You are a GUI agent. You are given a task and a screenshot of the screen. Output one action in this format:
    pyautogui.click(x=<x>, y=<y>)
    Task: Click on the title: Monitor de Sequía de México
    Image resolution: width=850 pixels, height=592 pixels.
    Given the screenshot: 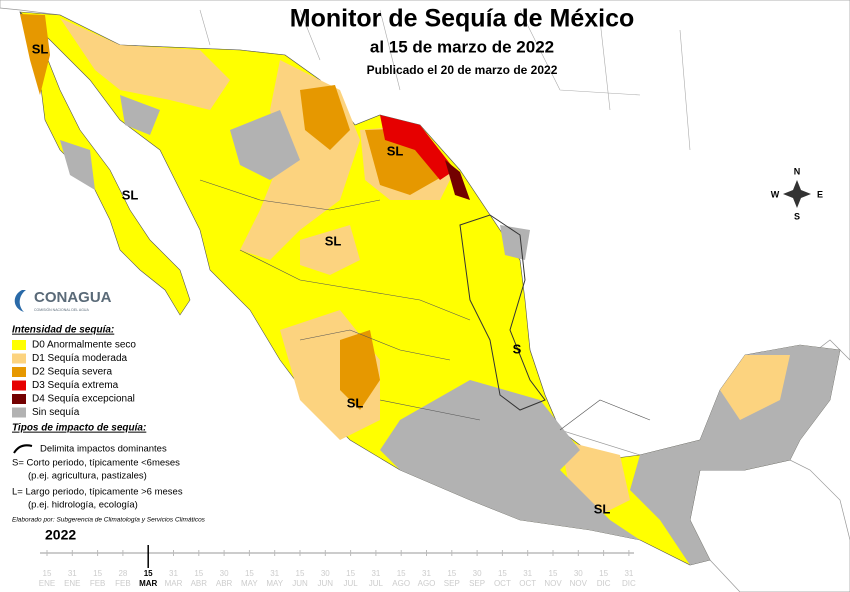 What is the action you would take?
    pyautogui.click(x=462, y=19)
    